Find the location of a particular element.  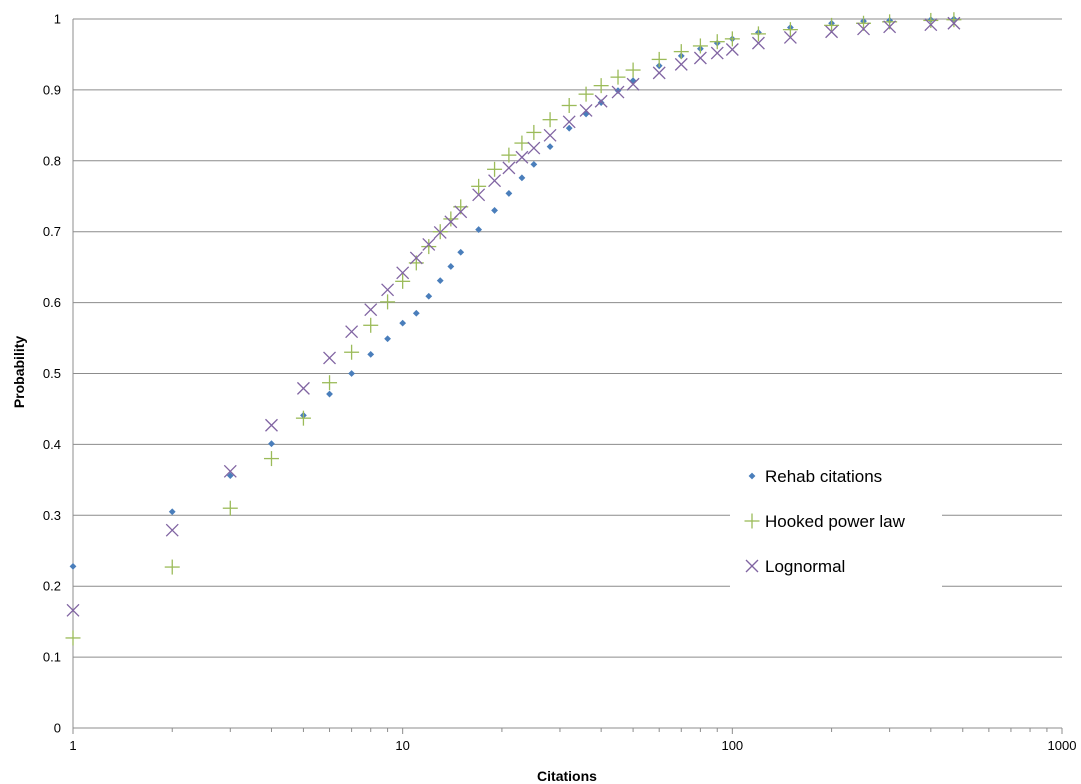

y-tick-label: 0.3 is located at coordinates (52, 515).